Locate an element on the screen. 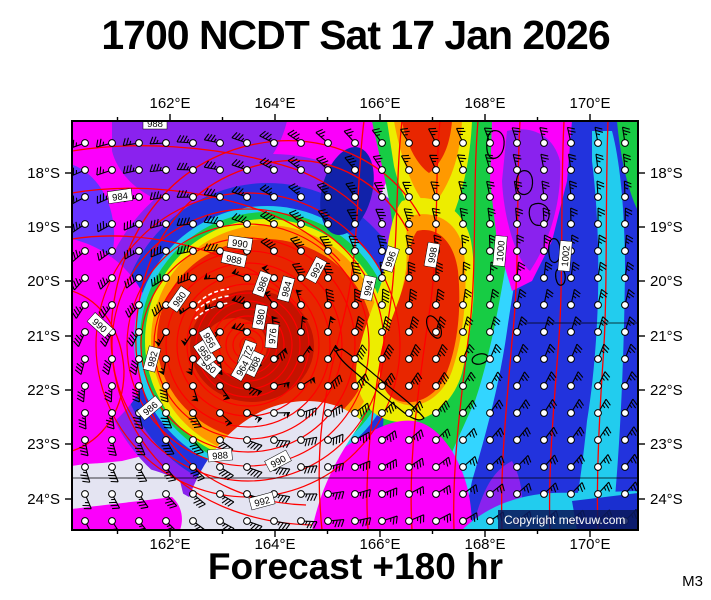 This screenshot has height=600, width=711. lon-tick-label: 168°E is located at coordinates (484, 544).